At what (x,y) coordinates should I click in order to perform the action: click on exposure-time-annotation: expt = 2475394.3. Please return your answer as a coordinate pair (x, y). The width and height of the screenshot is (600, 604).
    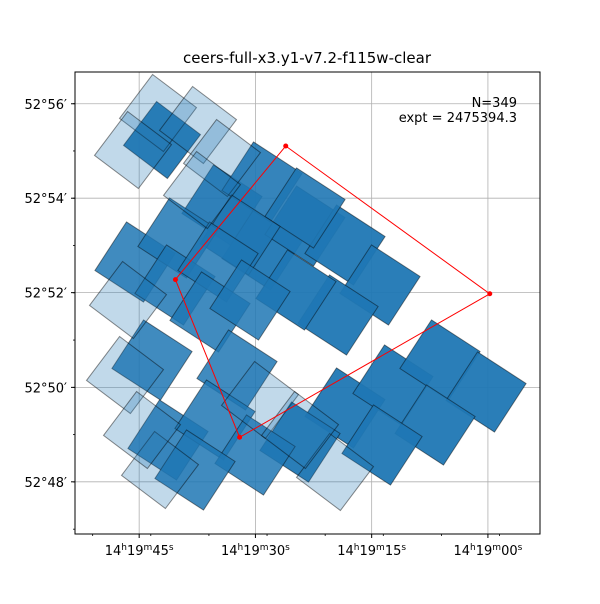
    Looking at the image, I should click on (458, 118).